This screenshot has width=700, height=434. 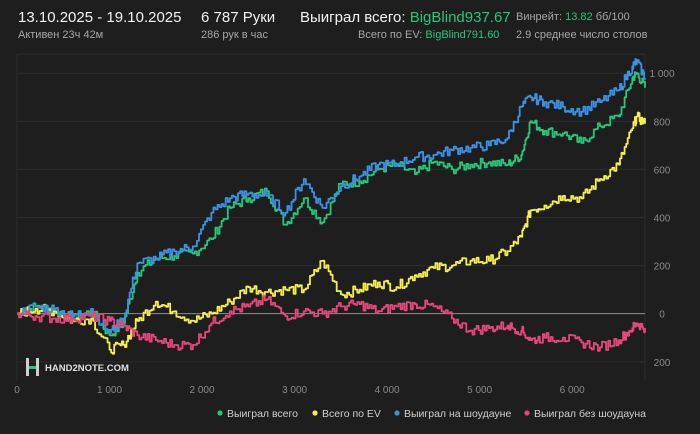 What do you see at coordinates (351, 414) in the screenshot?
I see `legend-label: Всего по EV` at bounding box center [351, 414].